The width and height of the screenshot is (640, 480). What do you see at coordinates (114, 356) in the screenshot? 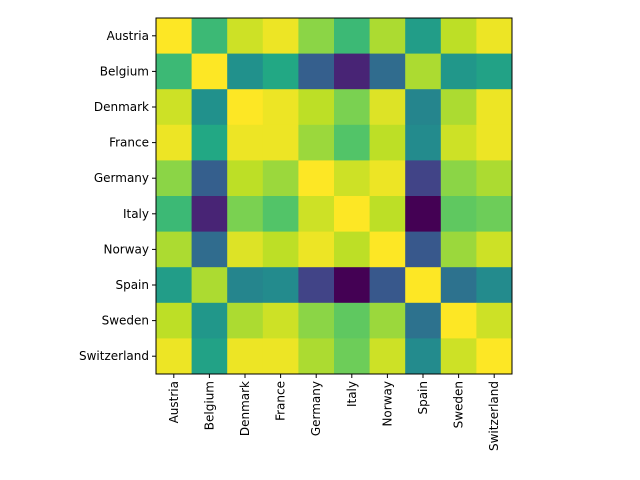
I see `y-tick-label: Switzerland` at bounding box center [114, 356].